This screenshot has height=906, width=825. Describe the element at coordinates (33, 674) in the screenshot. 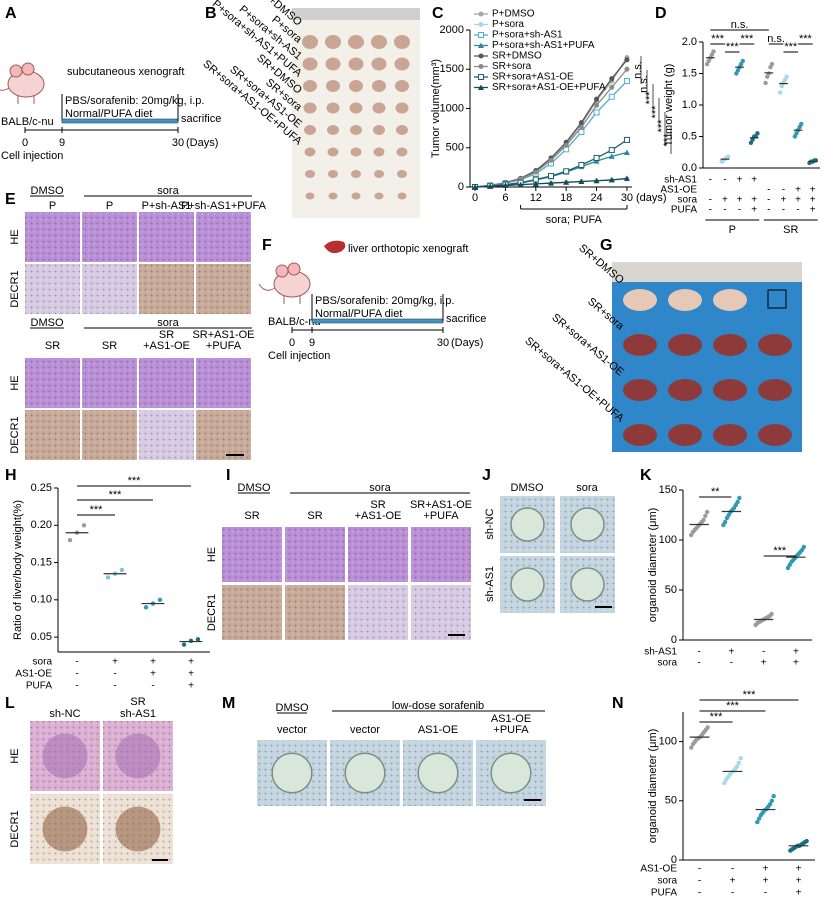

I see `condition-label: AS1-OE` at that location.